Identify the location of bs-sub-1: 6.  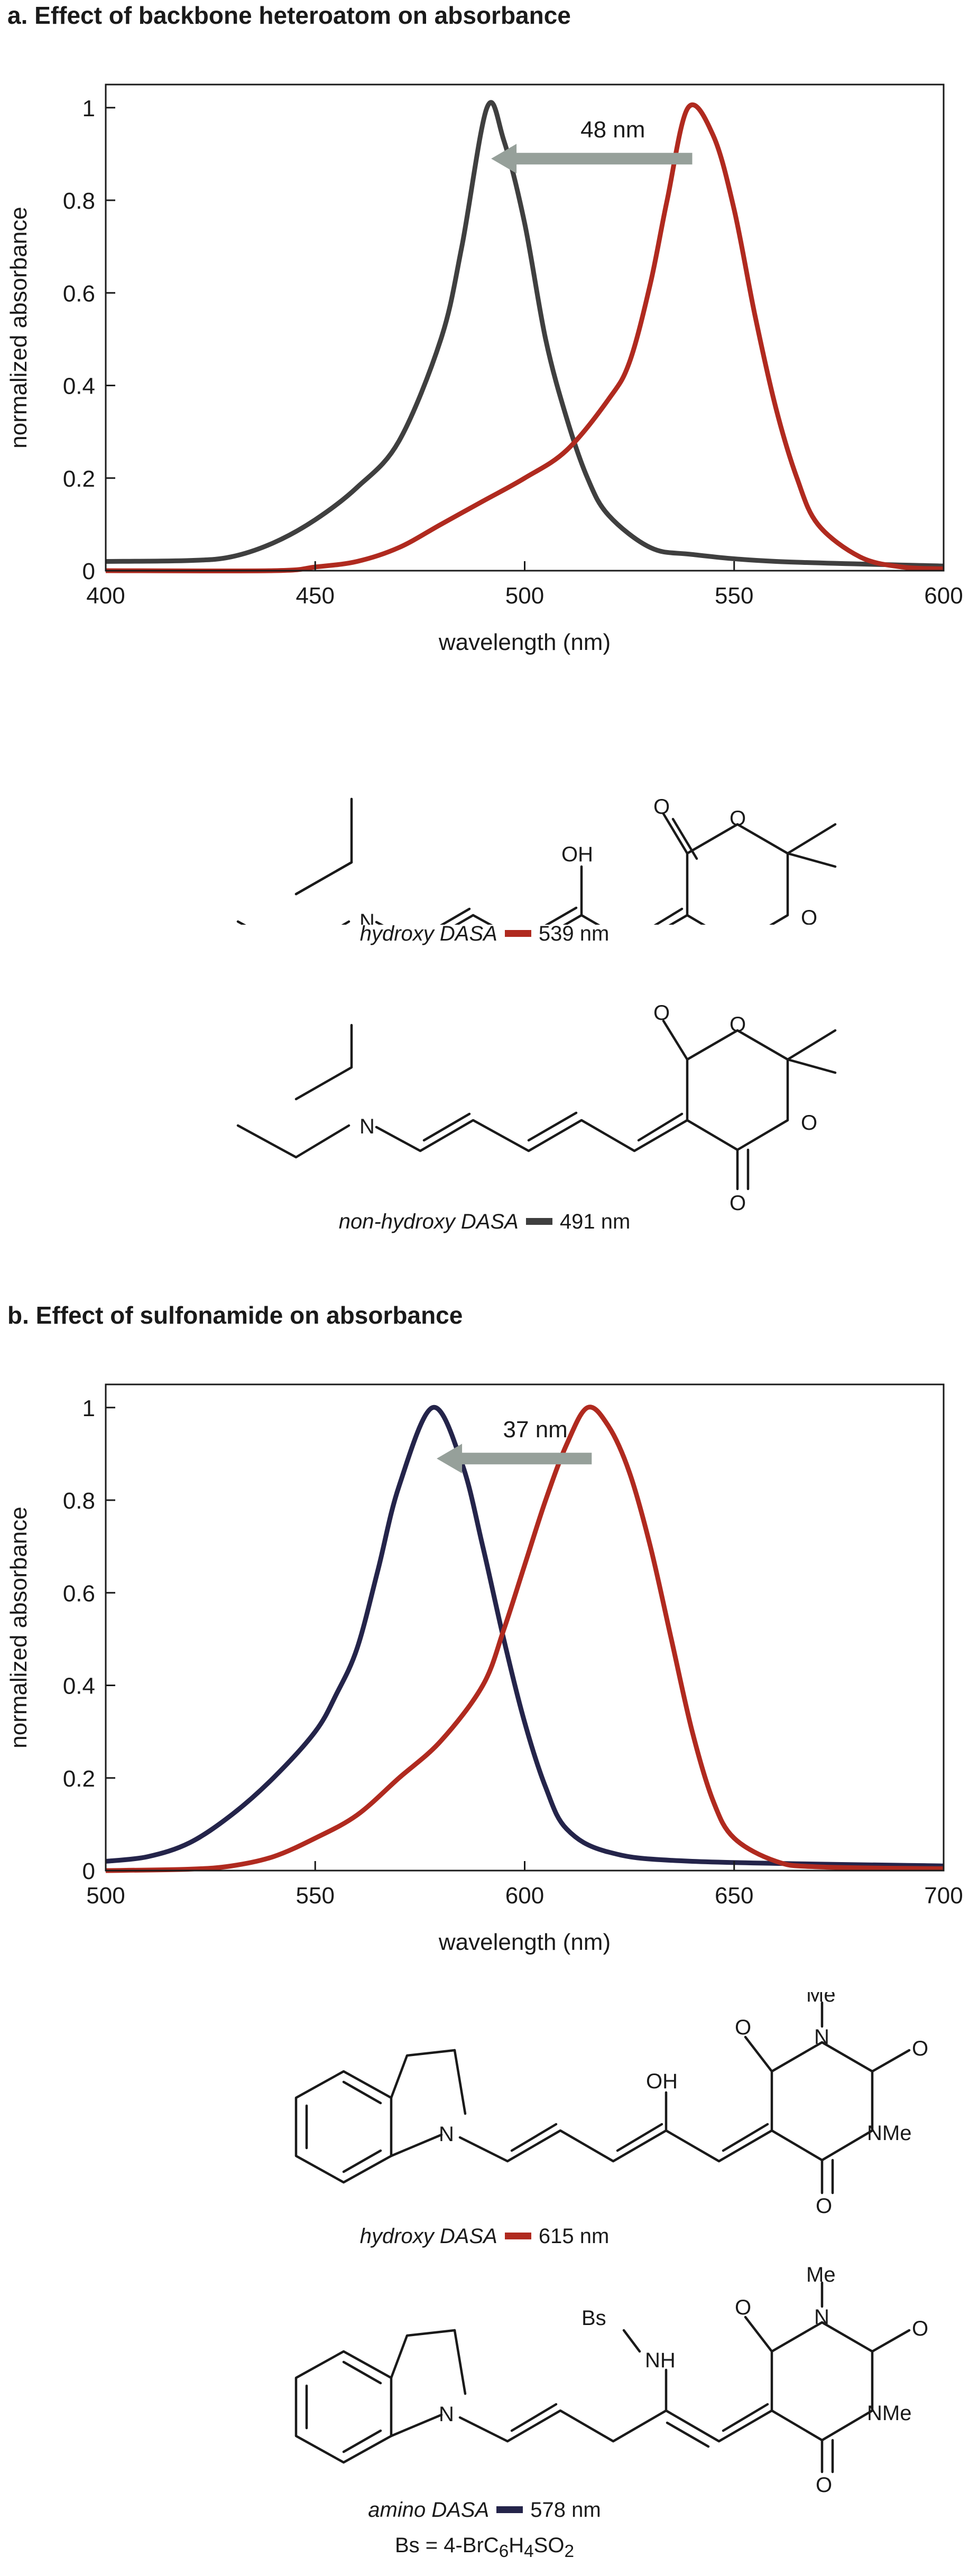
(504, 2551).